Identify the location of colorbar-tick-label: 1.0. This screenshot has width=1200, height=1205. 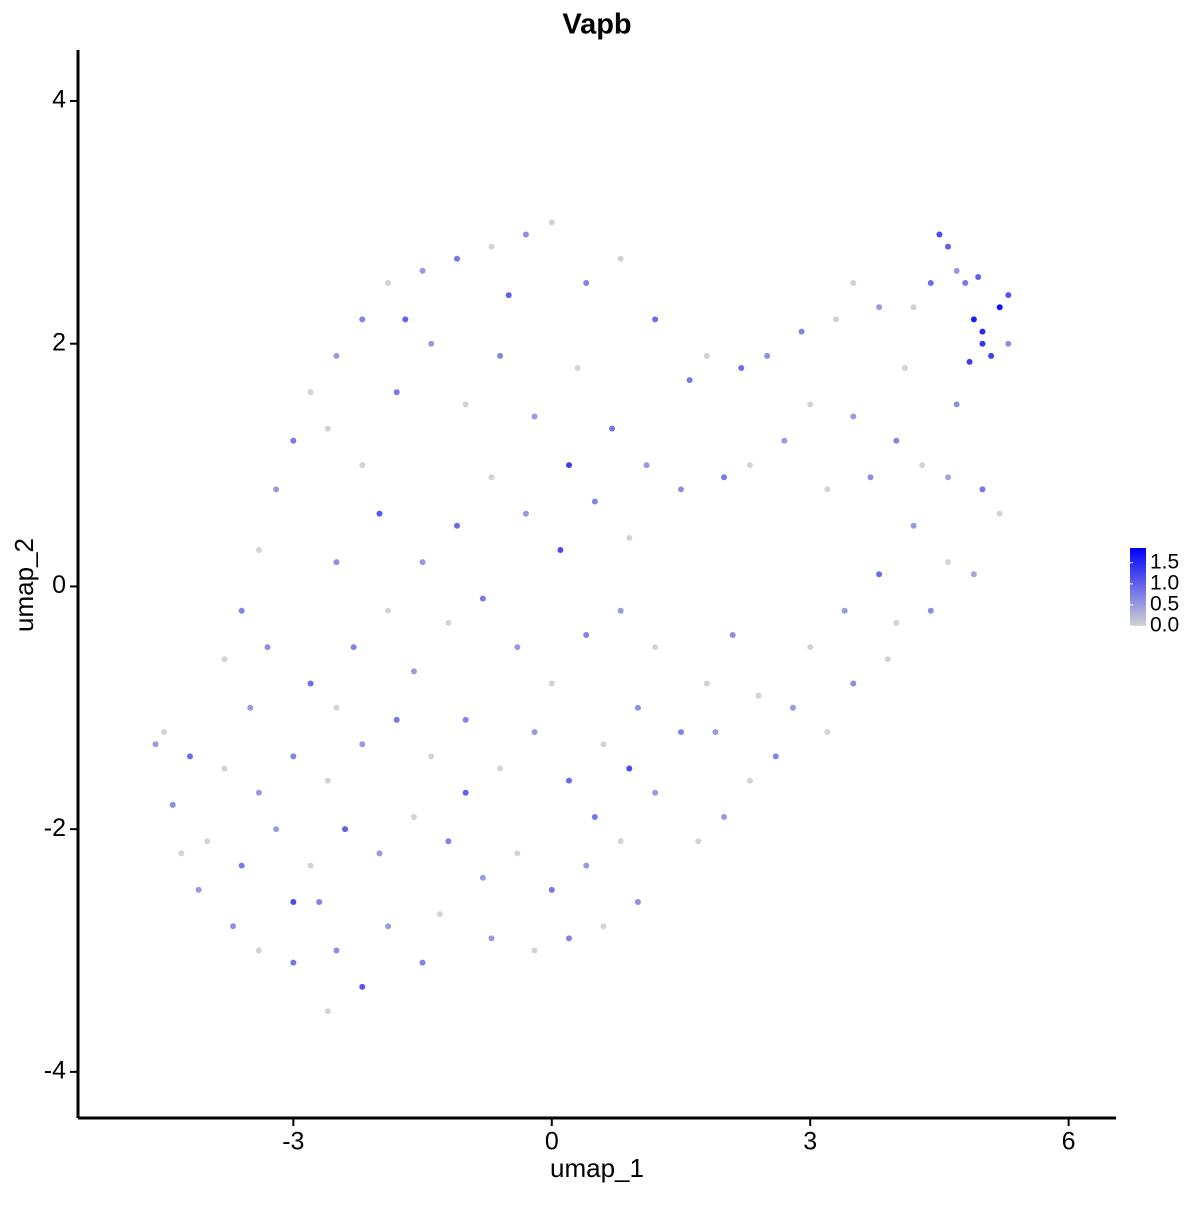
(1164, 582).